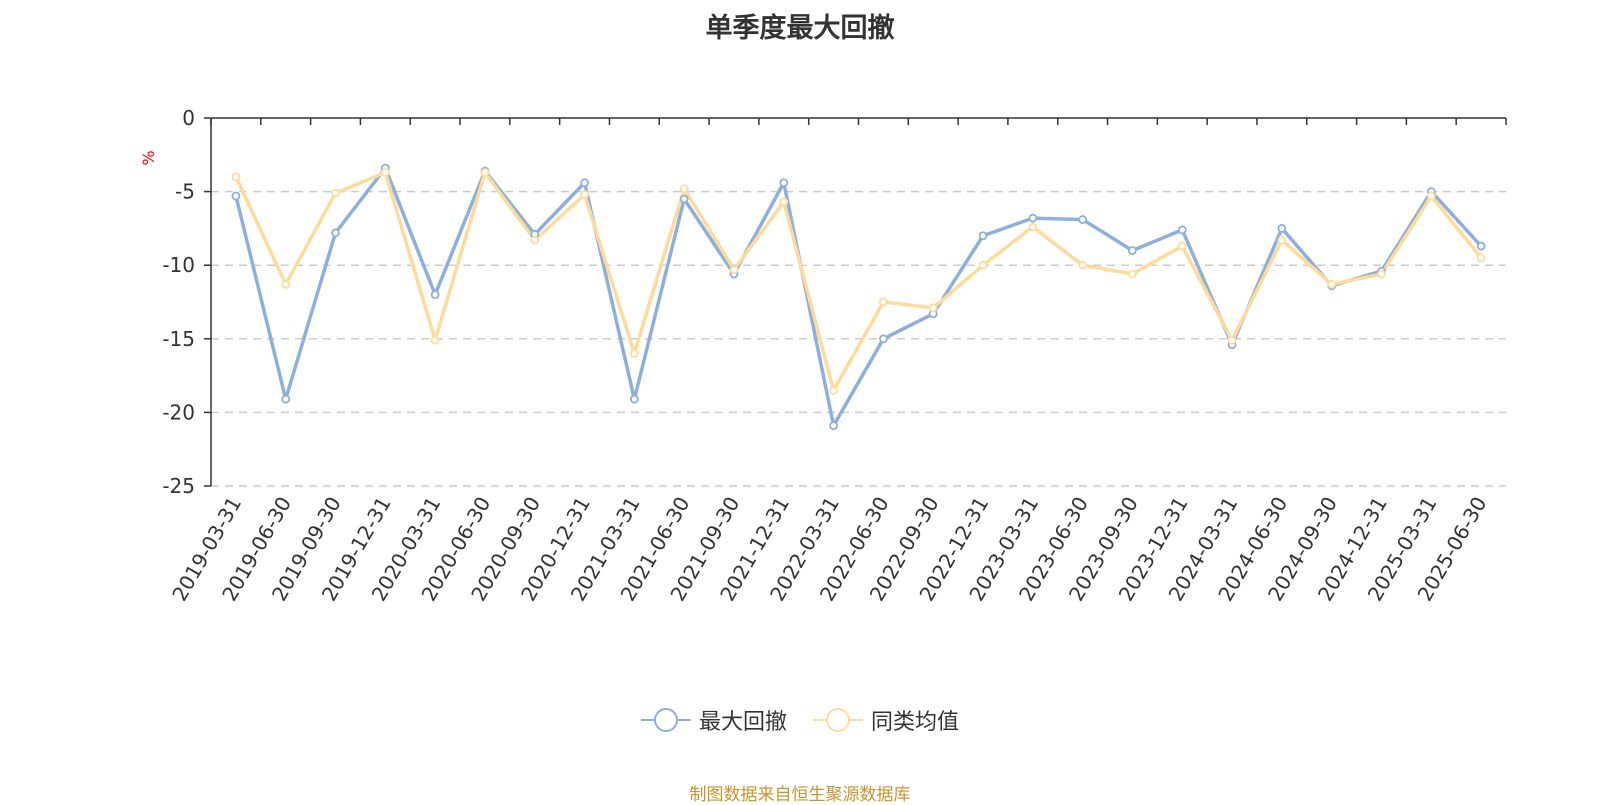 This screenshot has width=1600, height=805. Describe the element at coordinates (178, 339) in the screenshot. I see `y-tick-label: -15` at that location.